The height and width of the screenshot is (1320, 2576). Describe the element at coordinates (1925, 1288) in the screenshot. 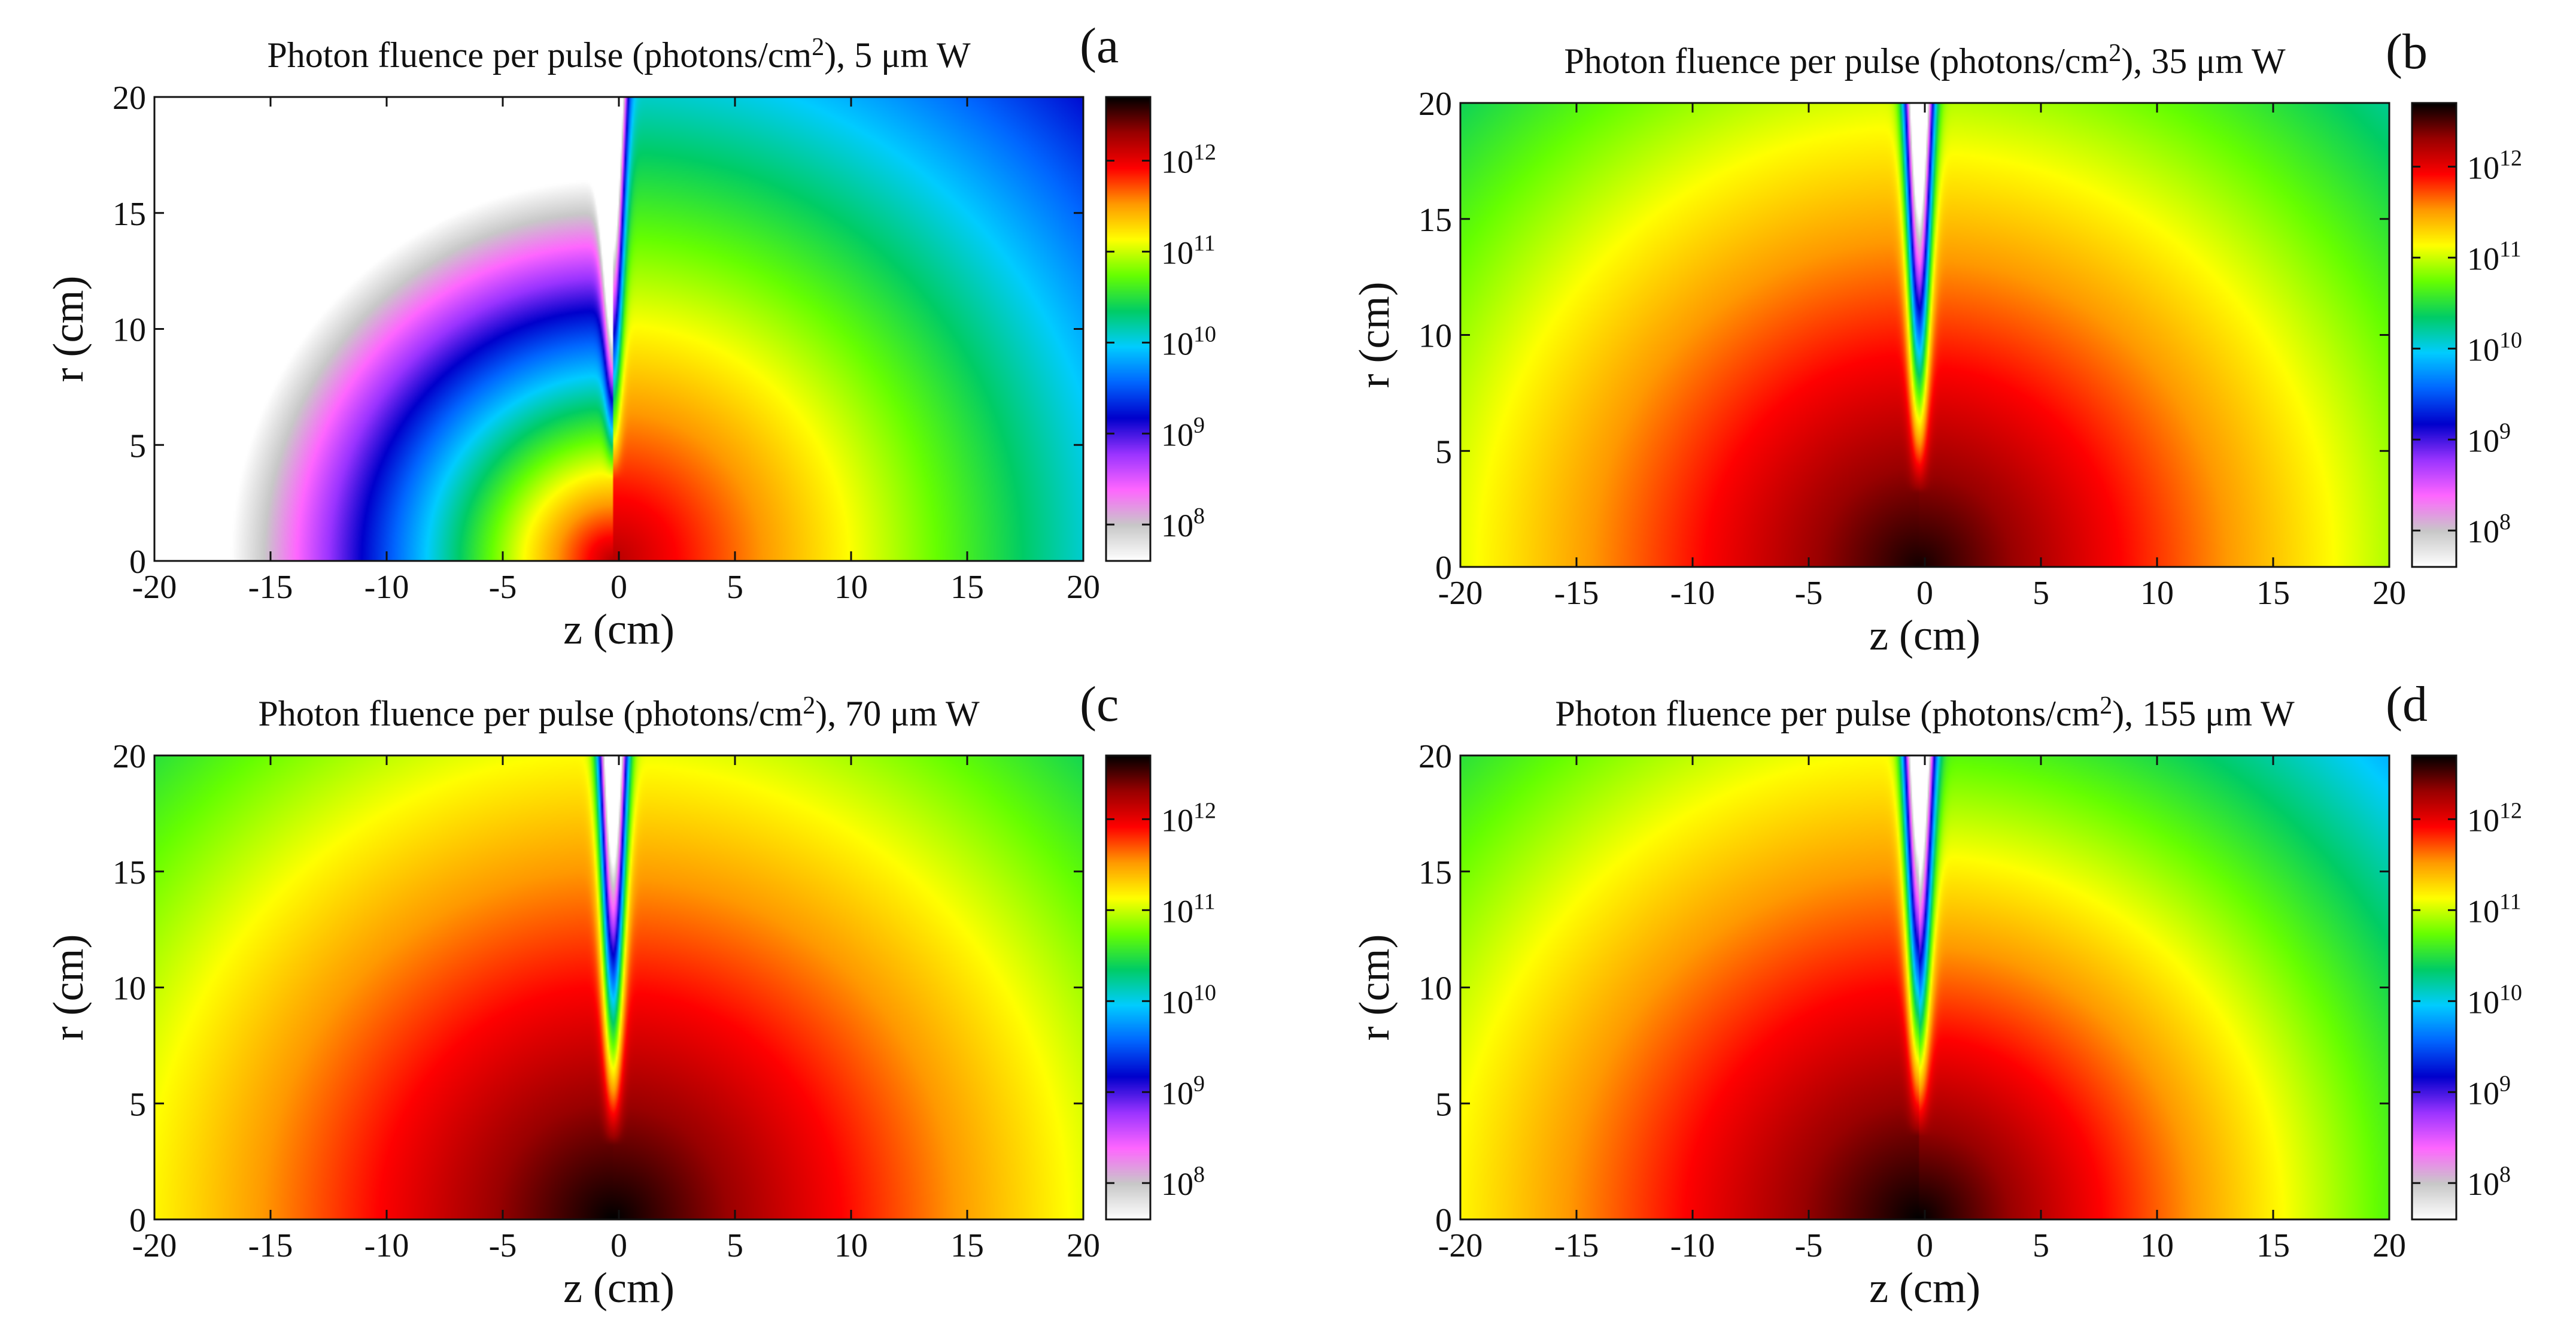

I see `x-axis-label-3: z (cm)` at that location.